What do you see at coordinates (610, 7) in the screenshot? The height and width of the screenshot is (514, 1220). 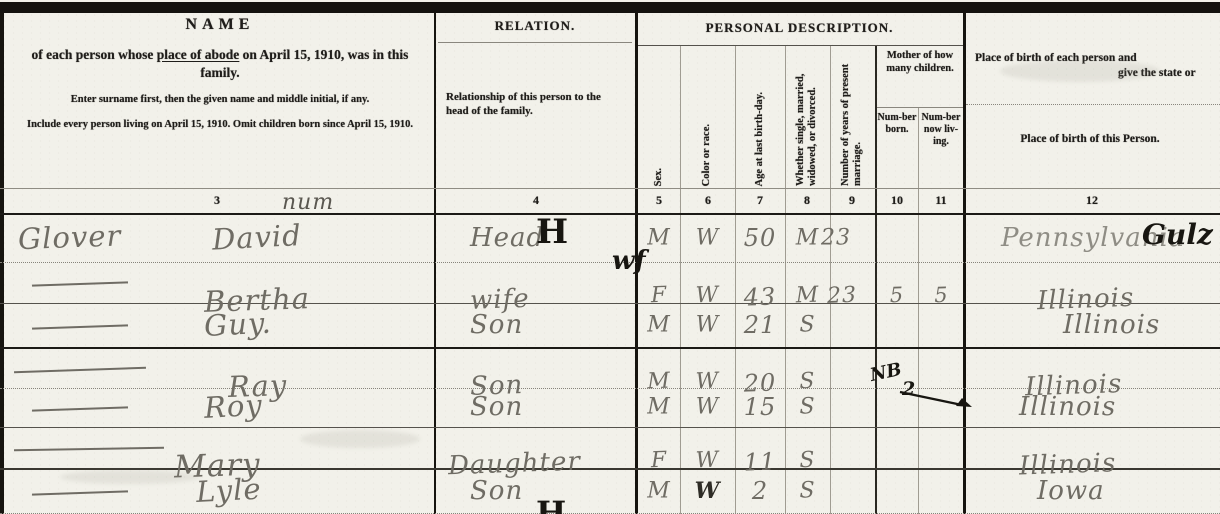 I see `top-border-rule` at bounding box center [610, 7].